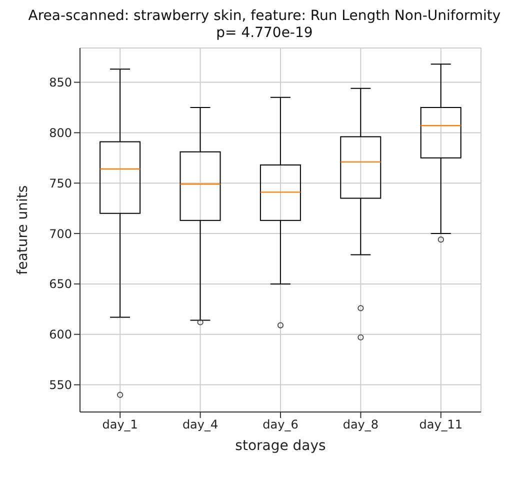 Image resolution: width=529 pixels, height=489 pixels. I want to click on y-tick-label: 650, so click(60, 284).